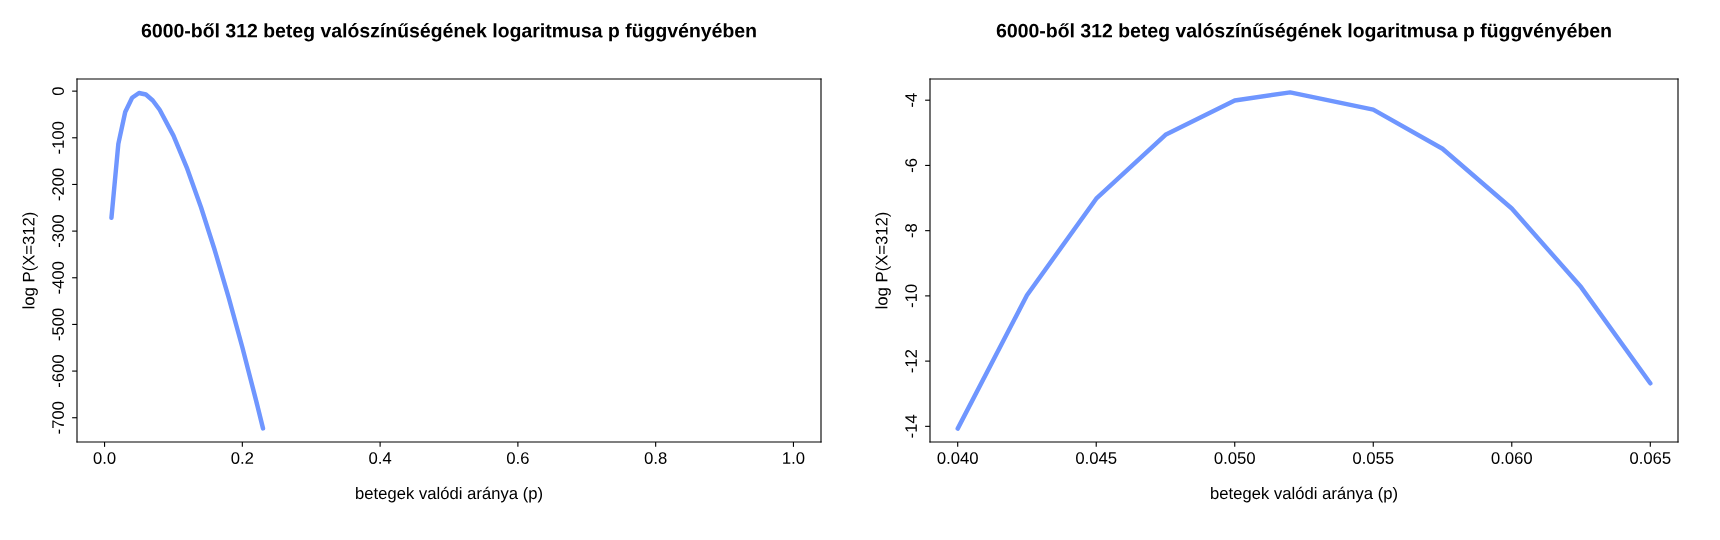 This screenshot has width=1720, height=540. I want to click on x-tick-label: 0.0, so click(104, 458).